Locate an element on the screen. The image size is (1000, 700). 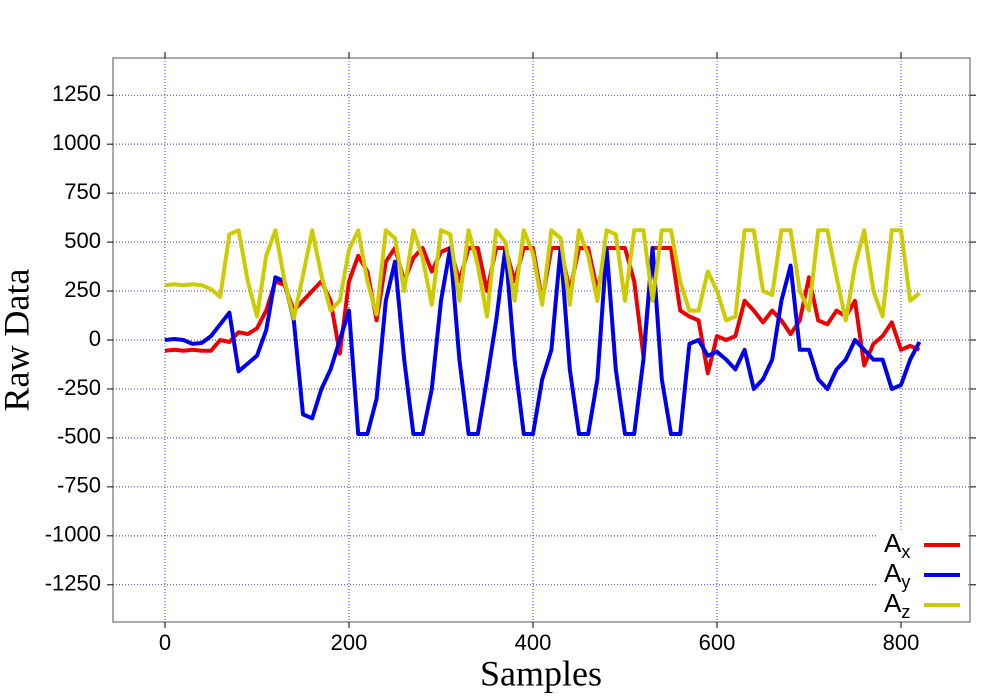
y-tick-label: -1250 is located at coordinates (73, 583).